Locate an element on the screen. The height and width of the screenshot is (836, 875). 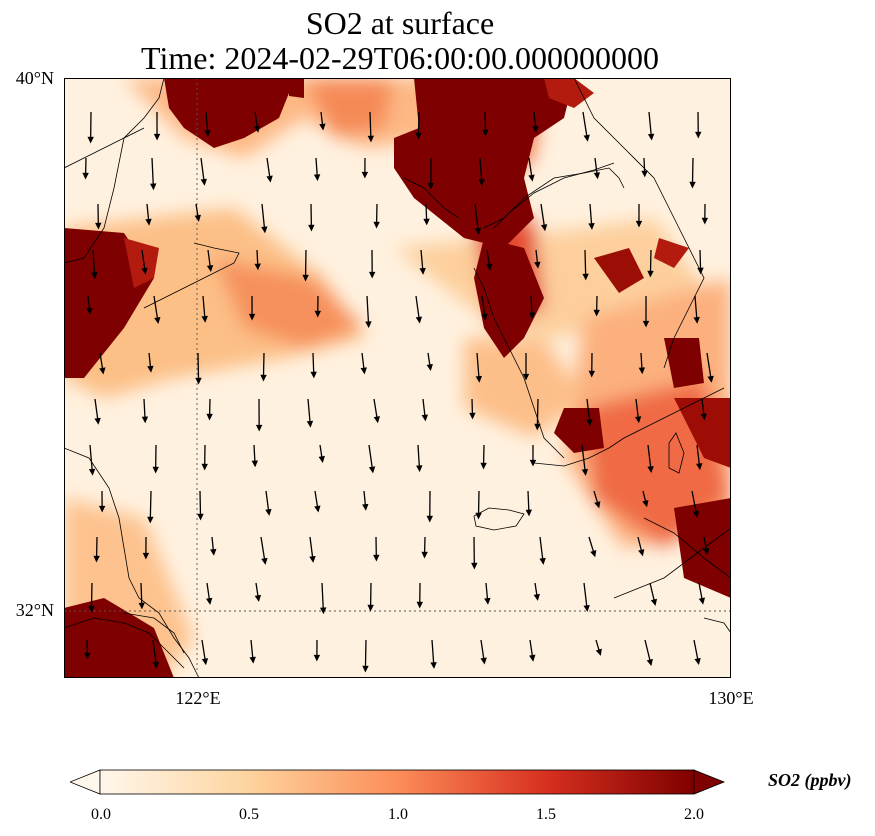
colorbar-tick-1: 0.5 is located at coordinates (249, 814).